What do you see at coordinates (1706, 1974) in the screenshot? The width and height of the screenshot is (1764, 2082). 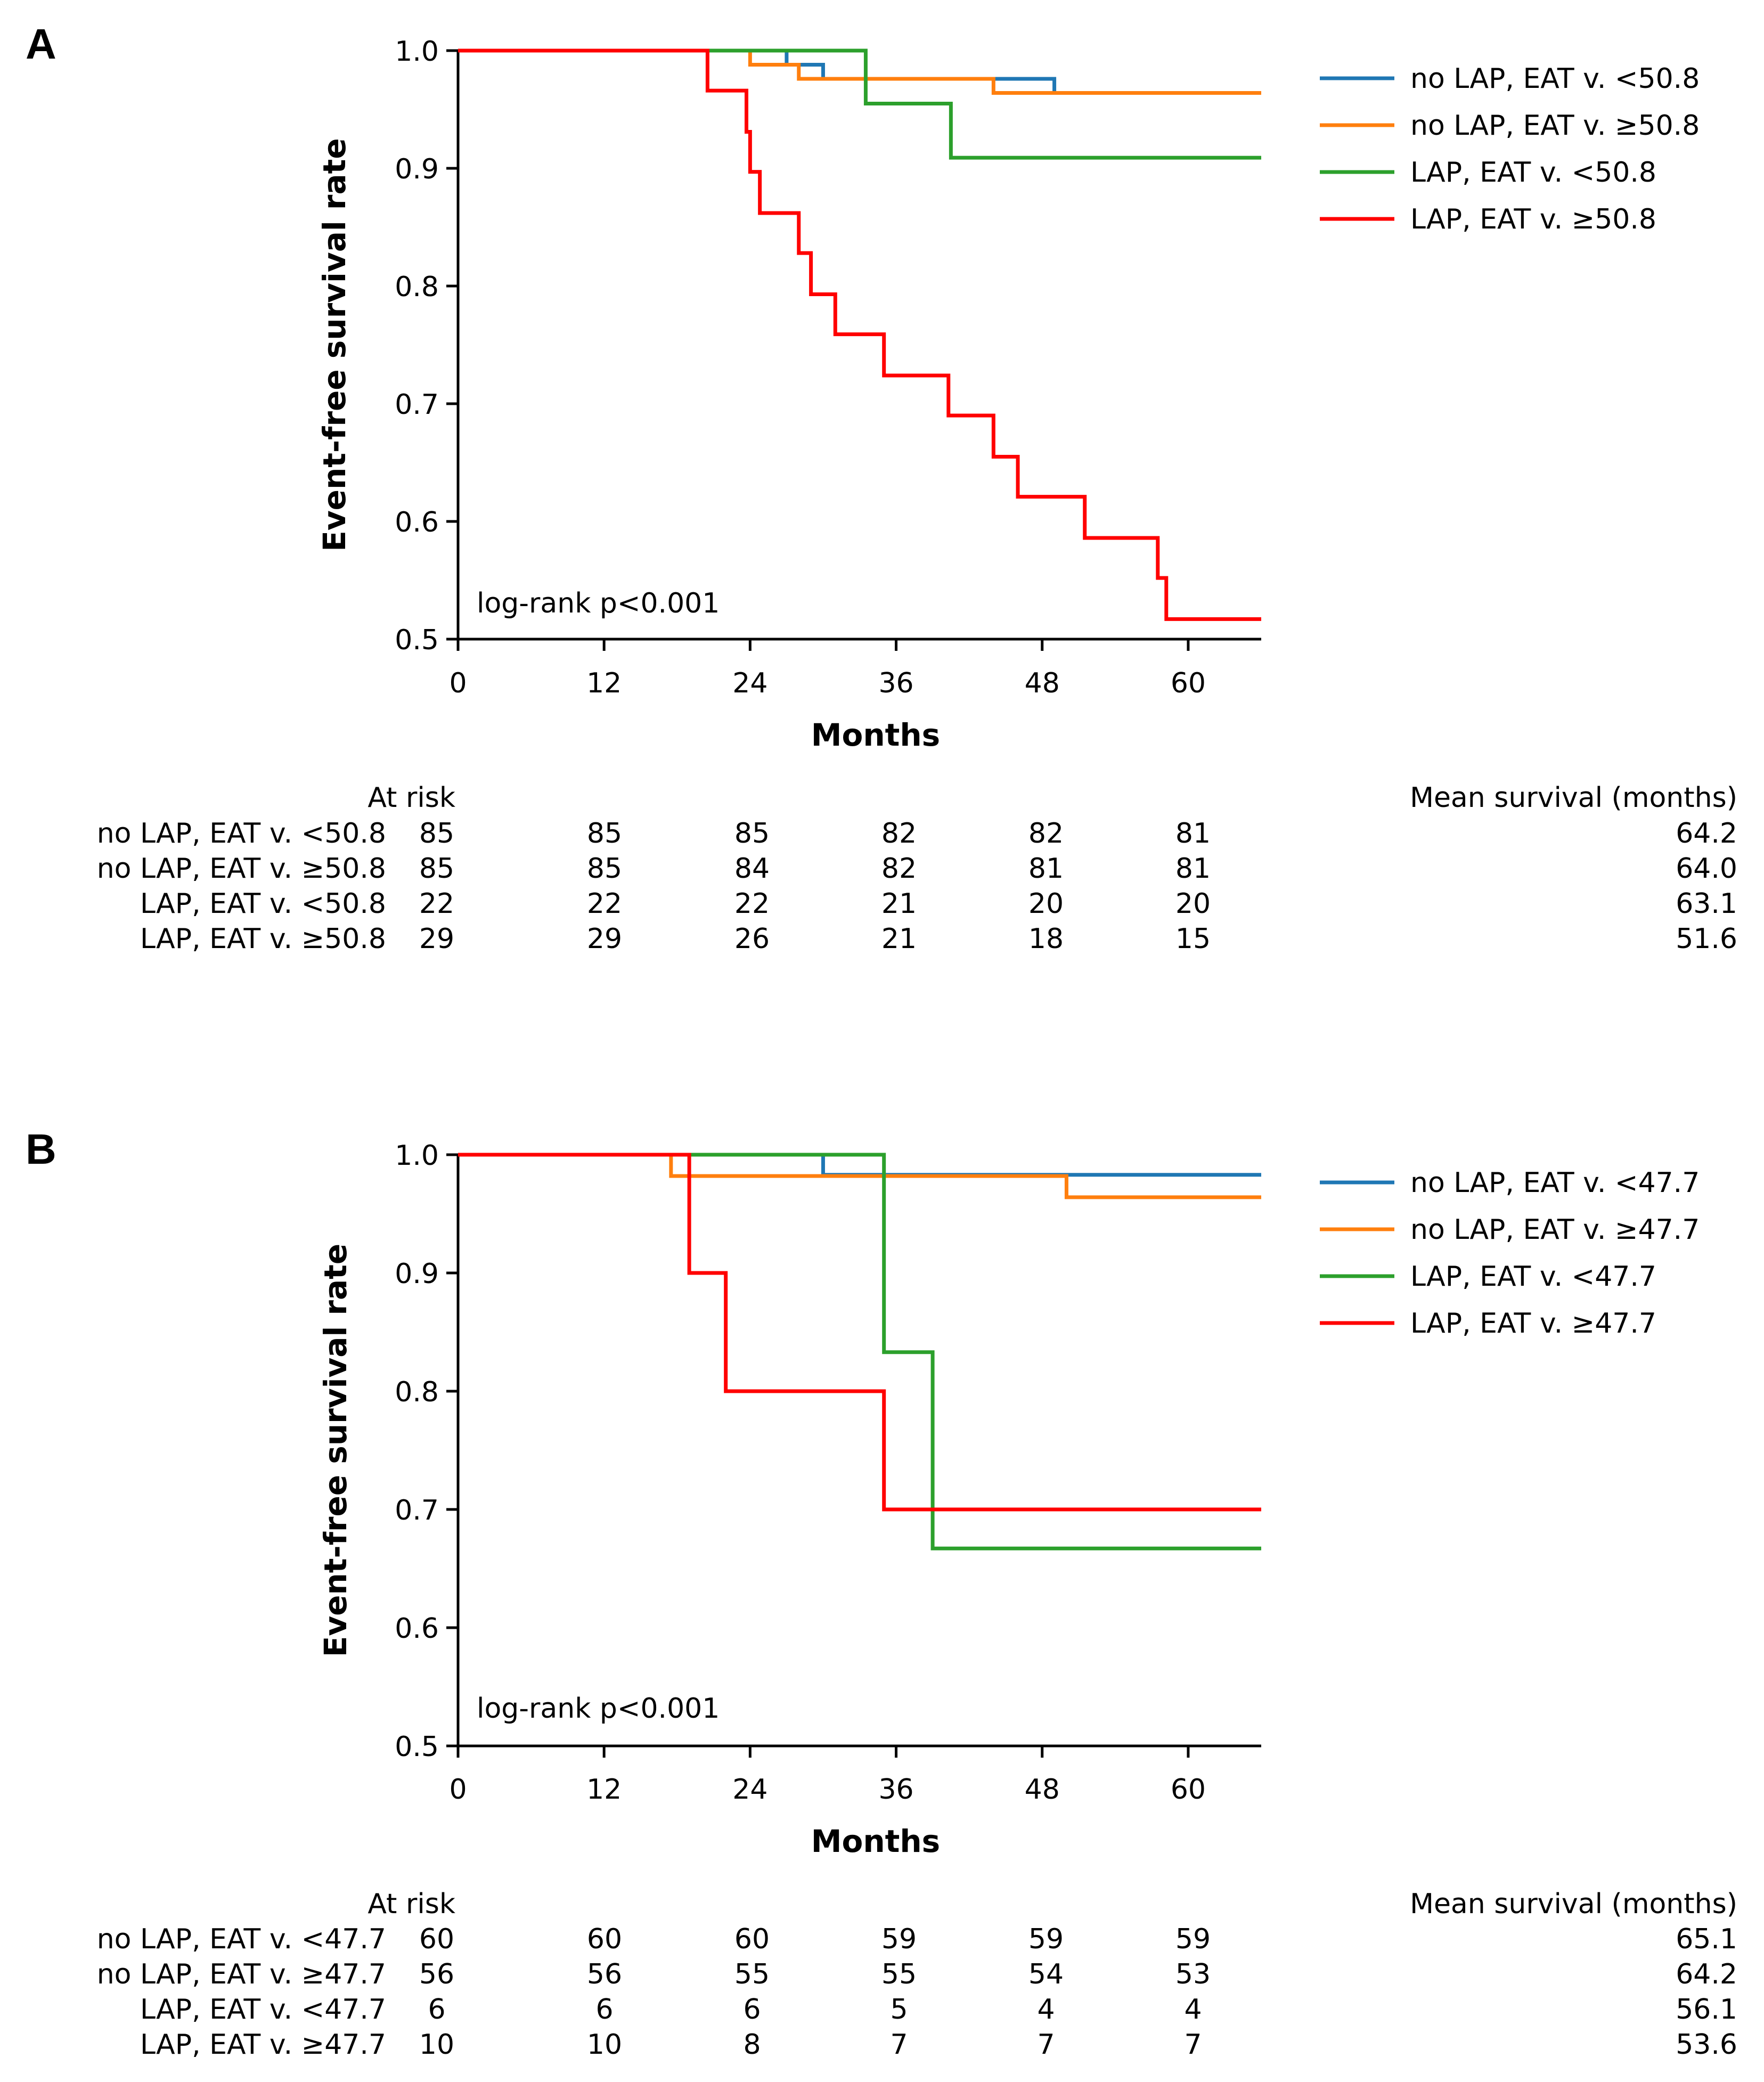 I see `mean-survival-value: 64.2` at bounding box center [1706, 1974].